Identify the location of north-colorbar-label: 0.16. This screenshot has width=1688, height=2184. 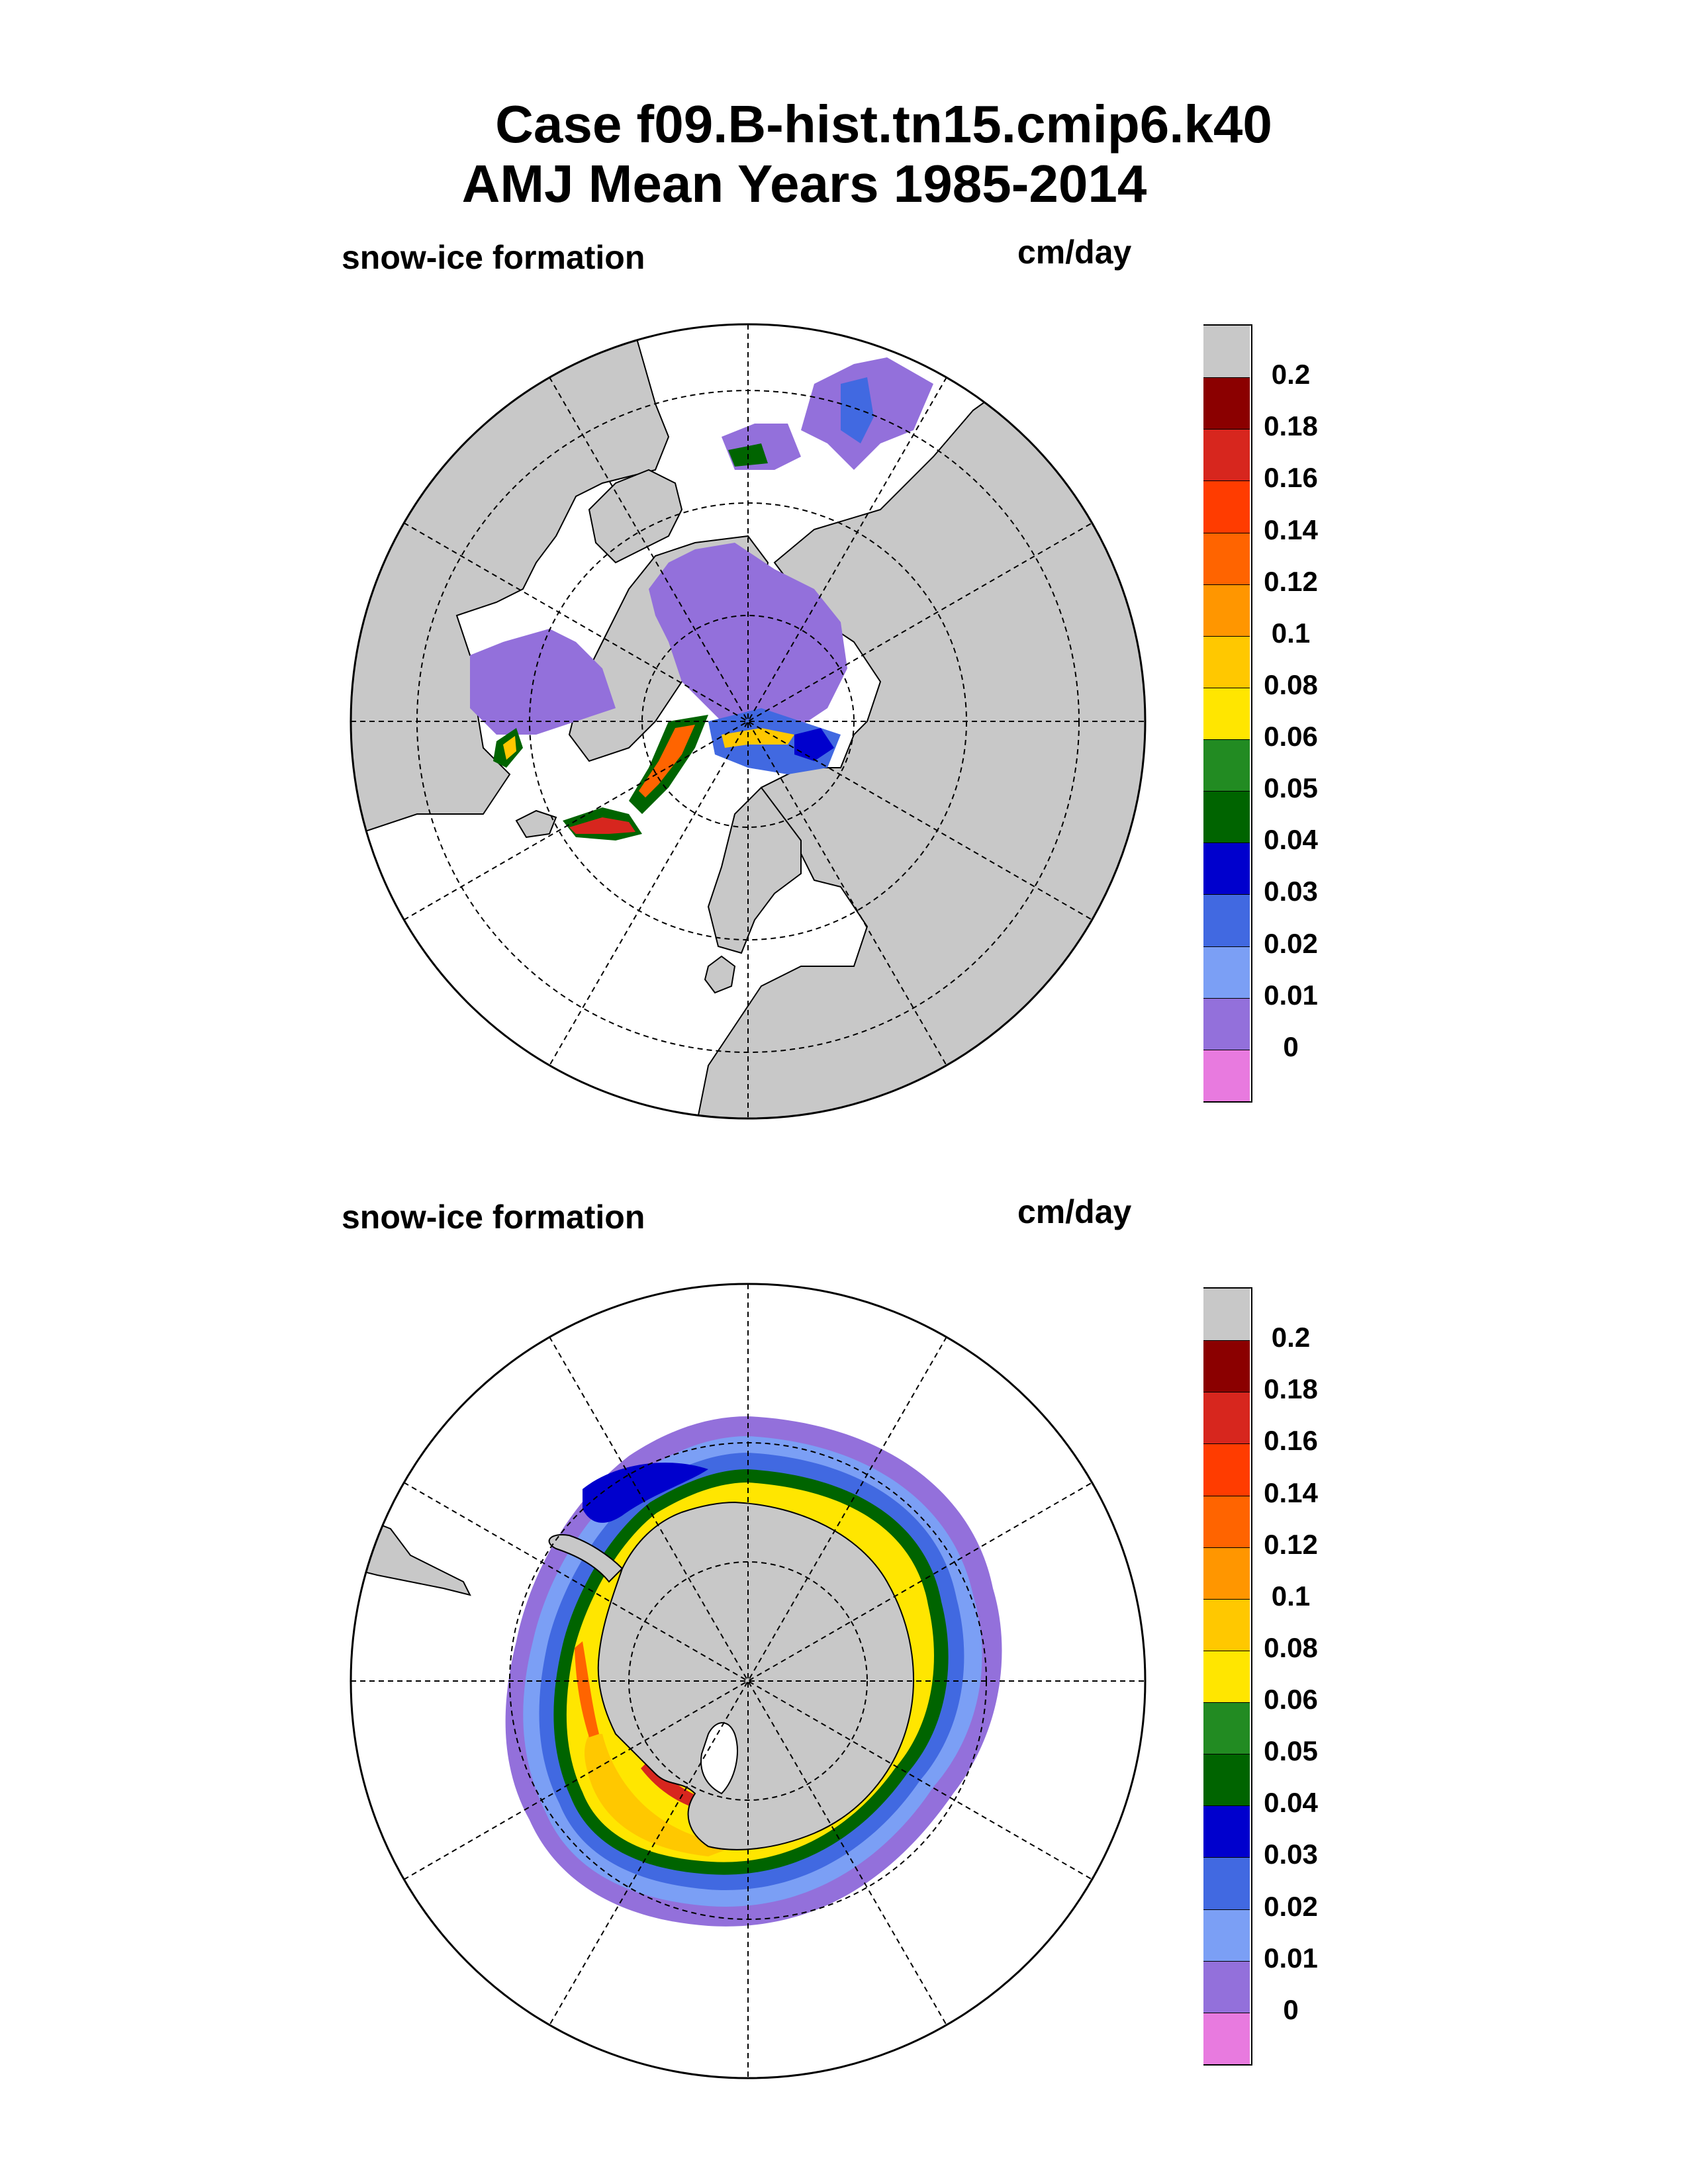
(1291, 478).